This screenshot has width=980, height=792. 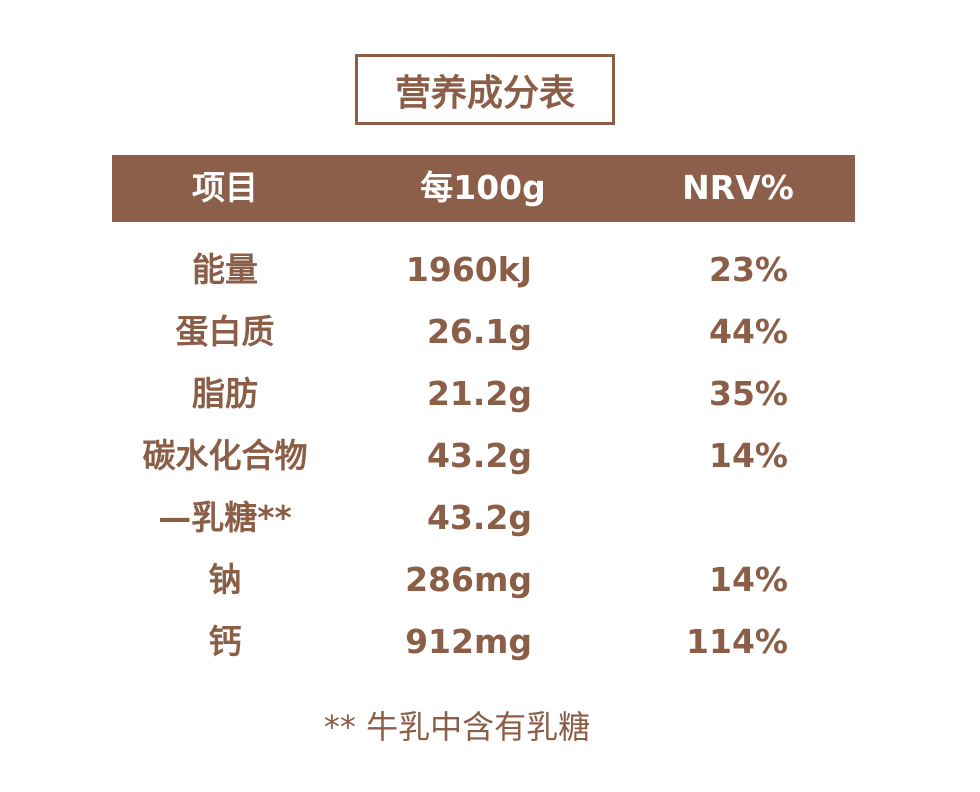 I want to click on table-cell: 35%, so click(x=748, y=393).